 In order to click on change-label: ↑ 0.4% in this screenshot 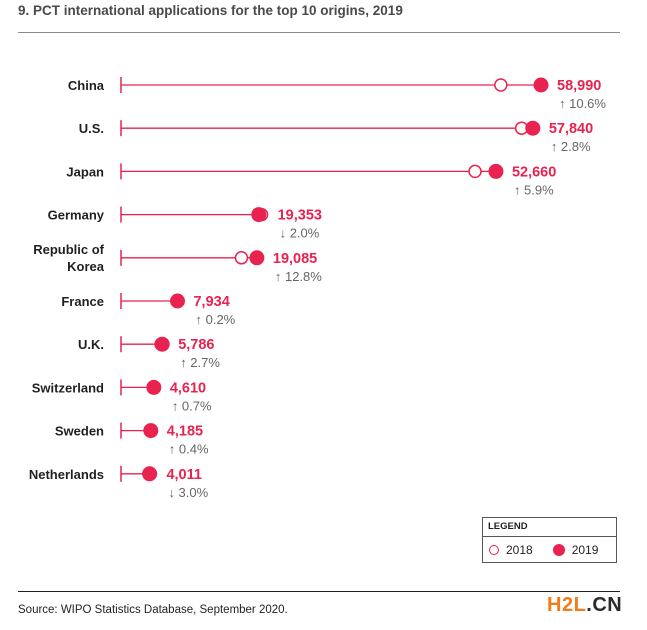, I will do `click(189, 449)`.